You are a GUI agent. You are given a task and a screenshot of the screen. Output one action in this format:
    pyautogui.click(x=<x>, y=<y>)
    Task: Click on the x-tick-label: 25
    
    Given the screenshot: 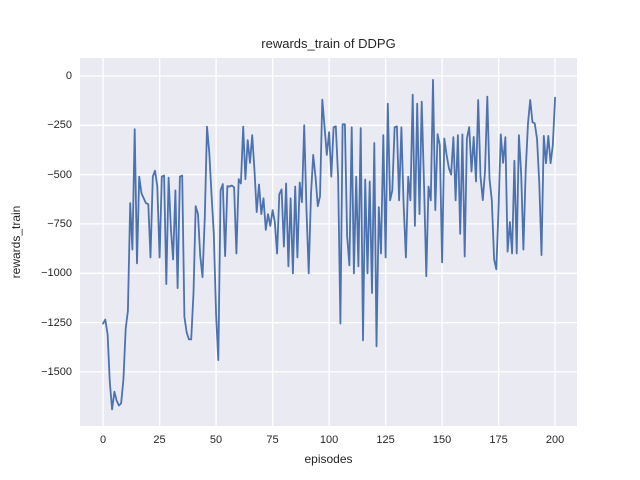 What is the action you would take?
    pyautogui.click(x=159, y=440)
    